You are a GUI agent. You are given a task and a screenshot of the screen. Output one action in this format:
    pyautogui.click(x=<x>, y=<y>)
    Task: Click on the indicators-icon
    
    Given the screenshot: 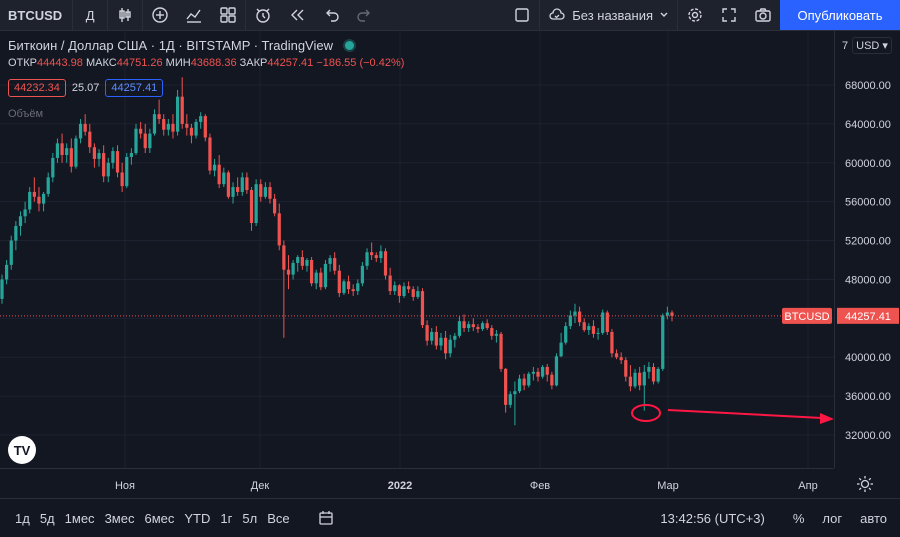 What is the action you would take?
    pyautogui.click(x=194, y=15)
    